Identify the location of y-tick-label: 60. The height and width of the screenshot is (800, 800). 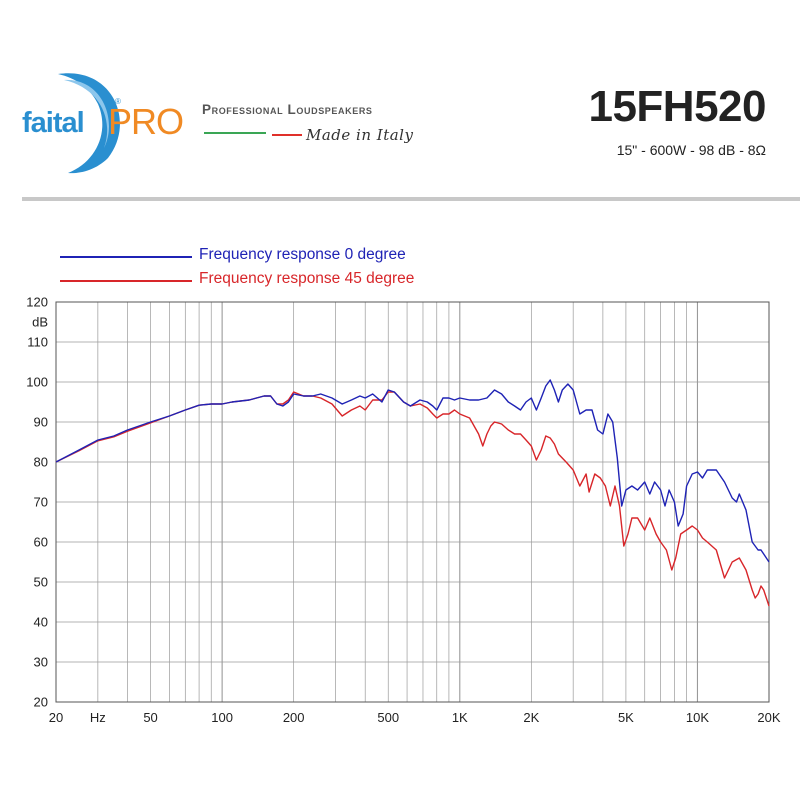
(41, 542).